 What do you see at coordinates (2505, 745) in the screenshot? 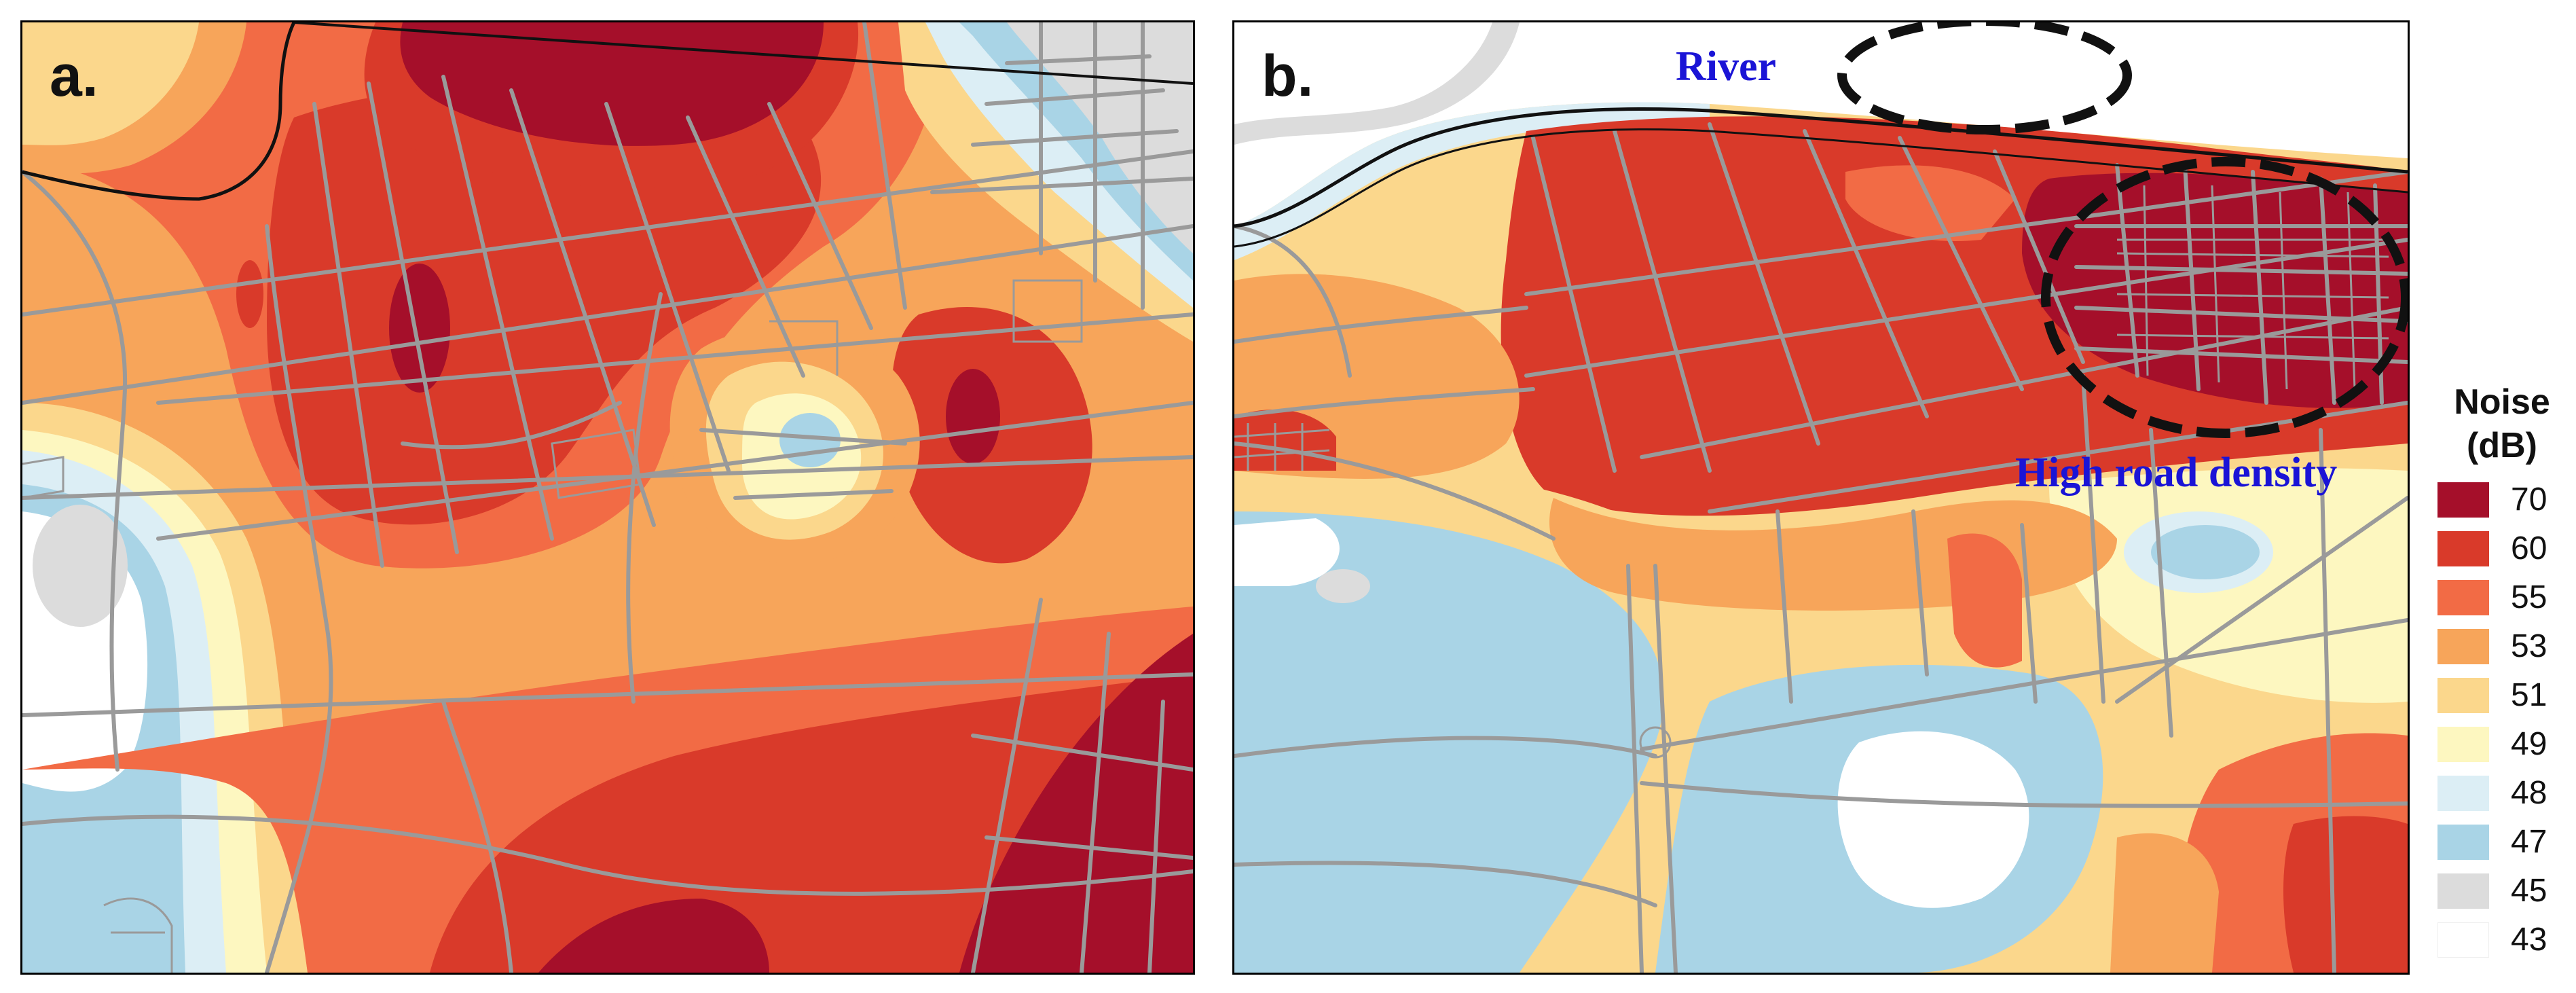
I see `legend-item: 49` at bounding box center [2505, 745].